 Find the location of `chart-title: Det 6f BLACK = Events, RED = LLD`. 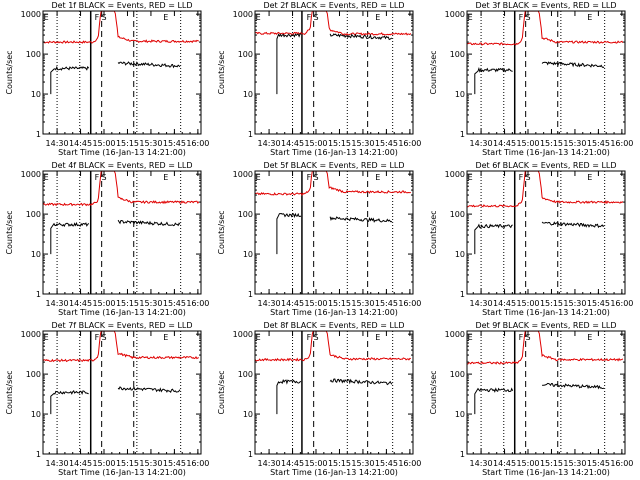

chart-title: Det 6f BLACK = Events, RED = LLD is located at coordinates (545, 165).